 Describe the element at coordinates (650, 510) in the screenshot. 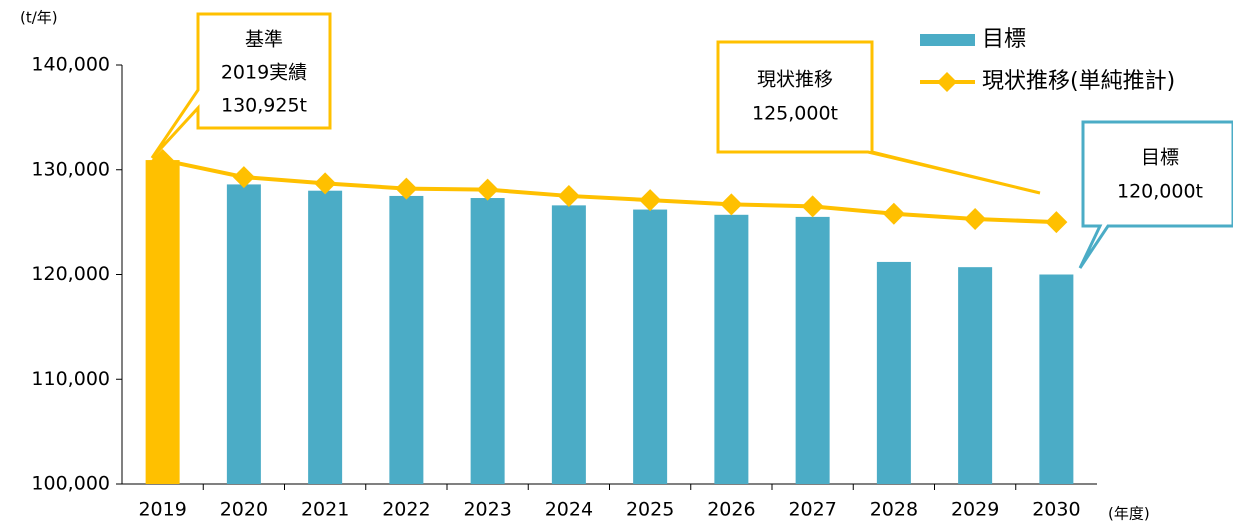

I see `x-tick-label: 2025` at that location.